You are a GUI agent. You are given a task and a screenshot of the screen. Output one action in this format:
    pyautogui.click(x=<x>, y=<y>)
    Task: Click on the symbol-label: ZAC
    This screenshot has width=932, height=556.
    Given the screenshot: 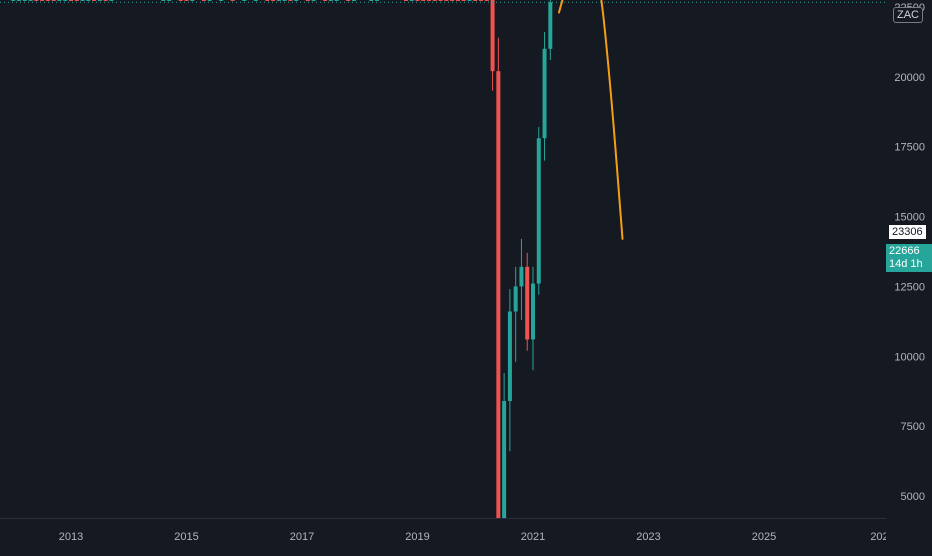 What is the action you would take?
    pyautogui.click(x=908, y=15)
    